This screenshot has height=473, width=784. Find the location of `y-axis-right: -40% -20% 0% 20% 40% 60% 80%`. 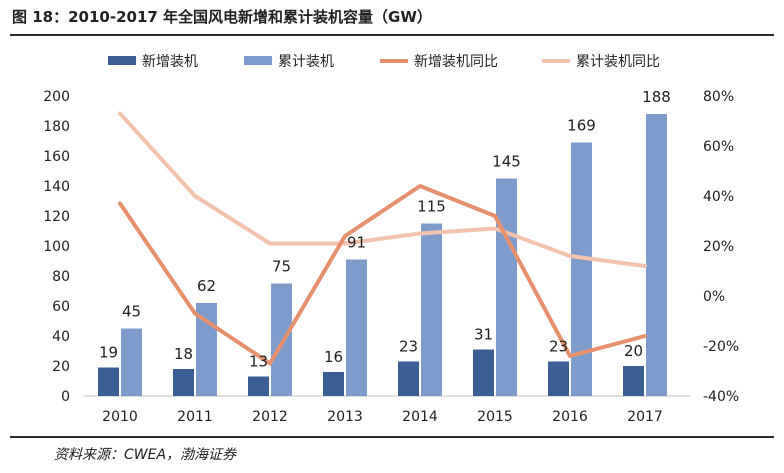

y-axis-right: -40% -20% 0% 20% 40% 60% 80% is located at coordinates (721, 247).